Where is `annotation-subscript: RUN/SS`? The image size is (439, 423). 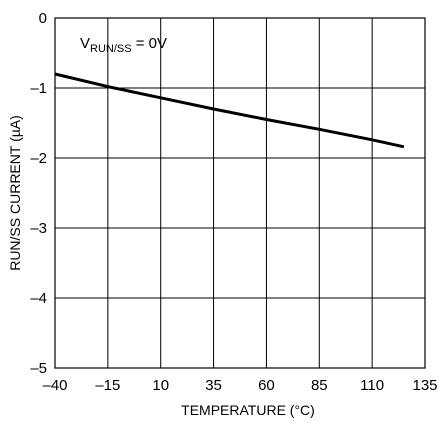 annotation-subscript: RUN/SS is located at coordinates (111, 49).